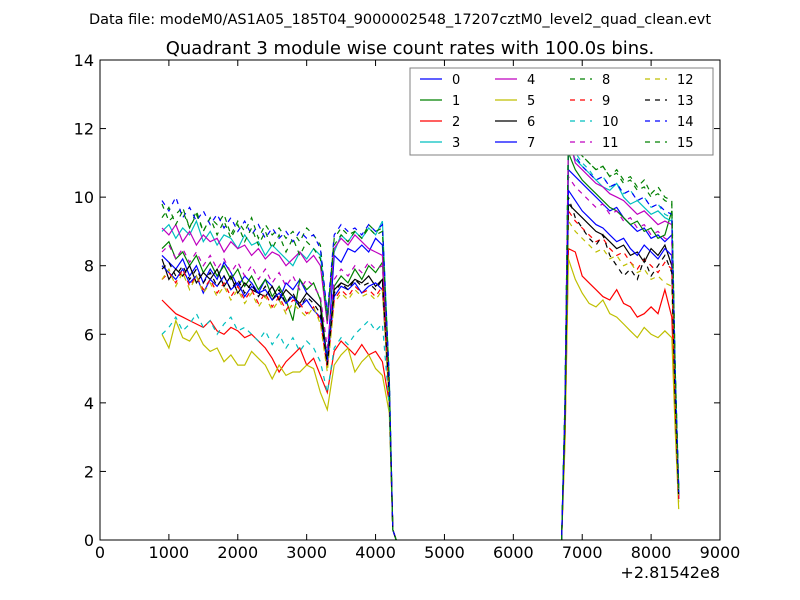 The width and height of the screenshot is (800, 600). Describe the element at coordinates (444, 552) in the screenshot. I see `x-tick-label: 5000` at that location.